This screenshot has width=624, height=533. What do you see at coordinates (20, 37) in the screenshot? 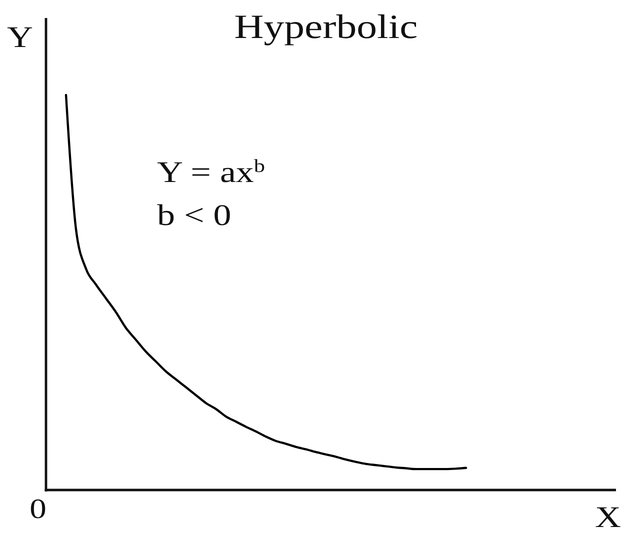
I see `y-axis-title: Y` at bounding box center [20, 37].